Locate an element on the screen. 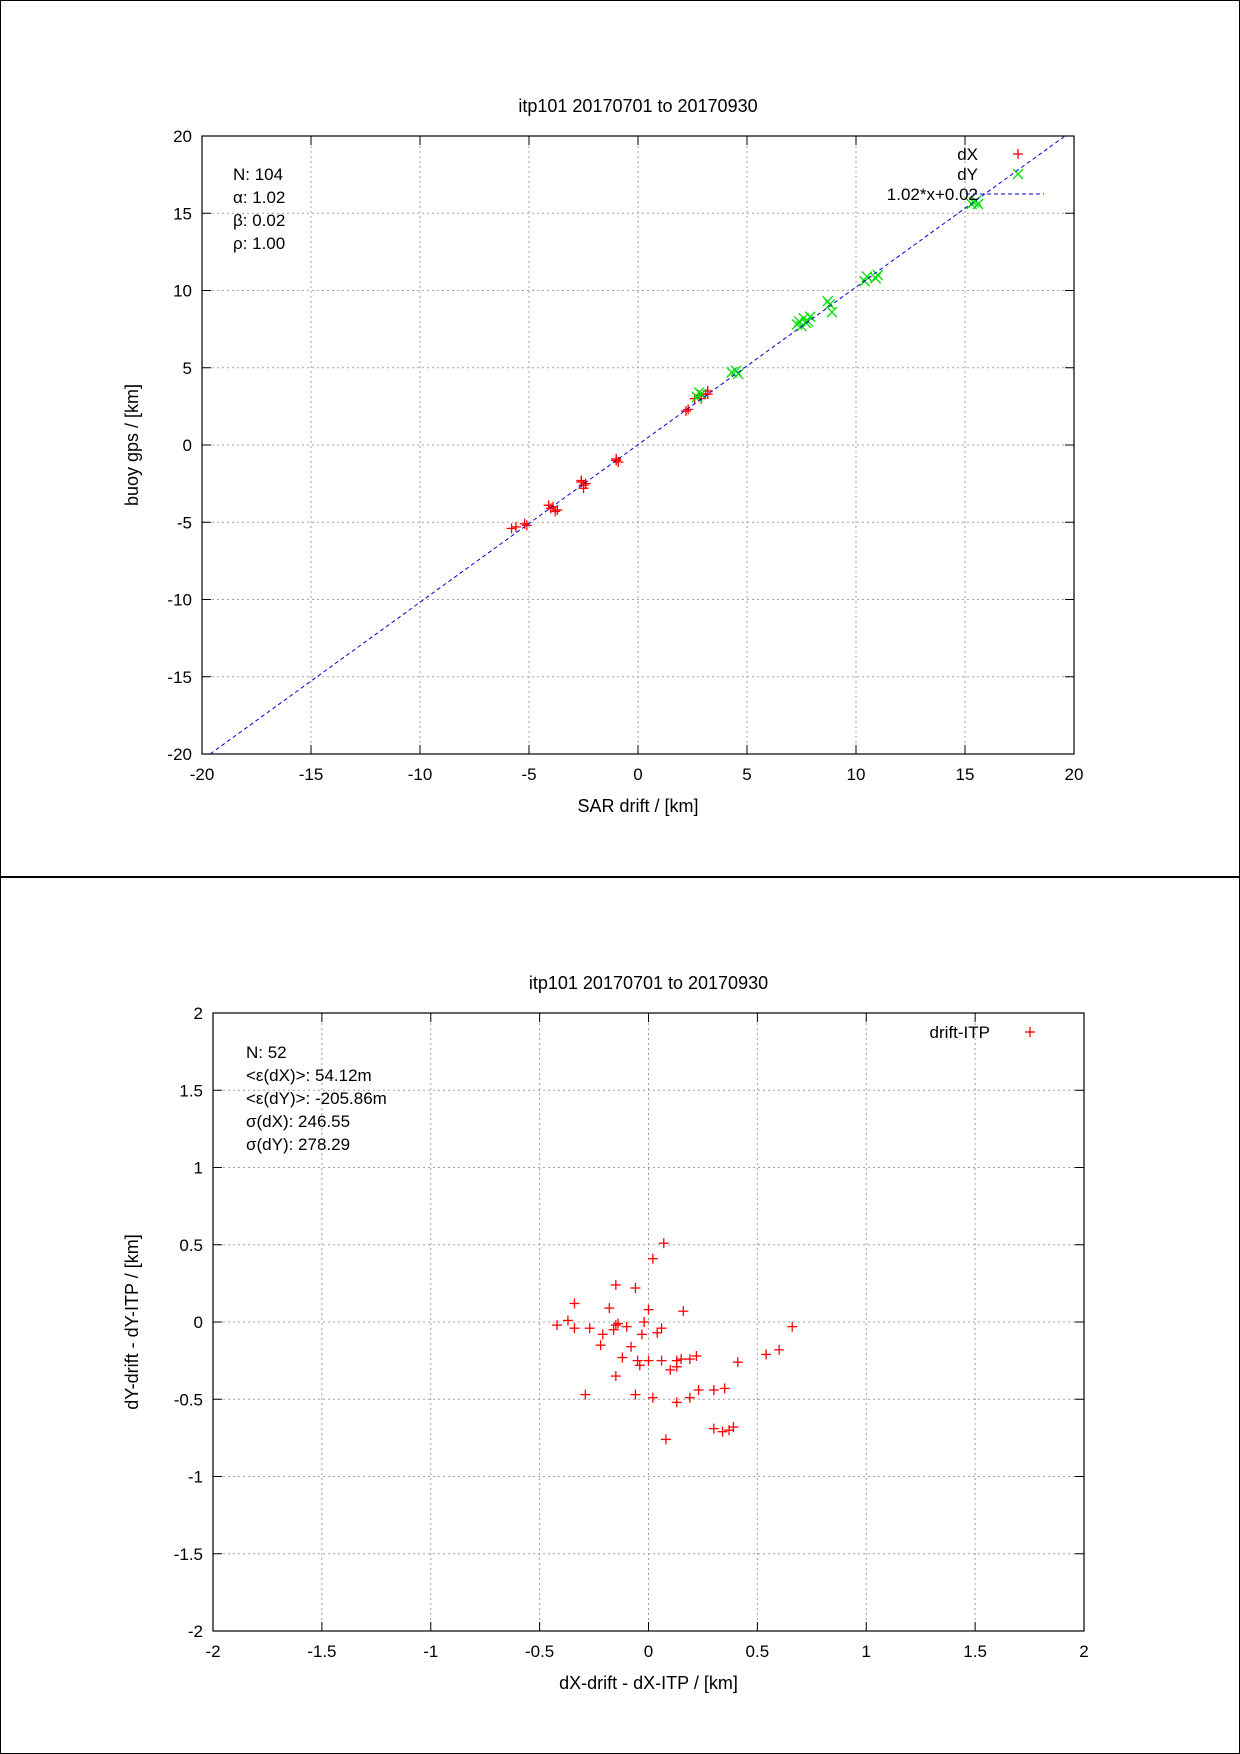 This screenshot has height=1754, width=1240. stat-line: σ(dY): 278.29 is located at coordinates (298, 1144).